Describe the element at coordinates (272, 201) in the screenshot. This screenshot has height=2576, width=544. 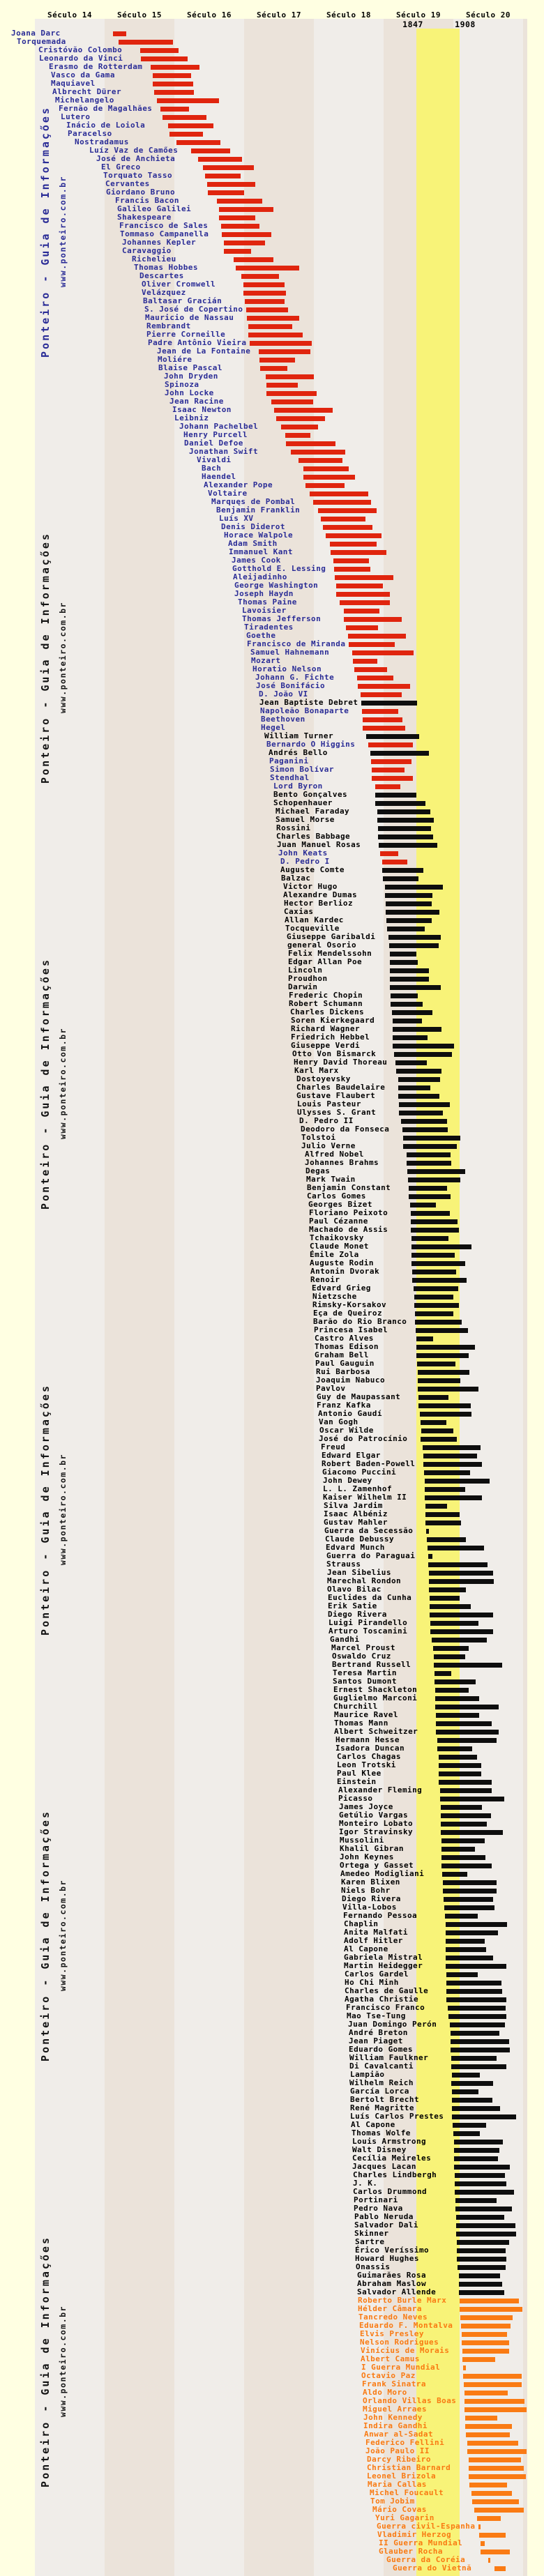
I see `timeline-row: Francis Bacon` at that location.